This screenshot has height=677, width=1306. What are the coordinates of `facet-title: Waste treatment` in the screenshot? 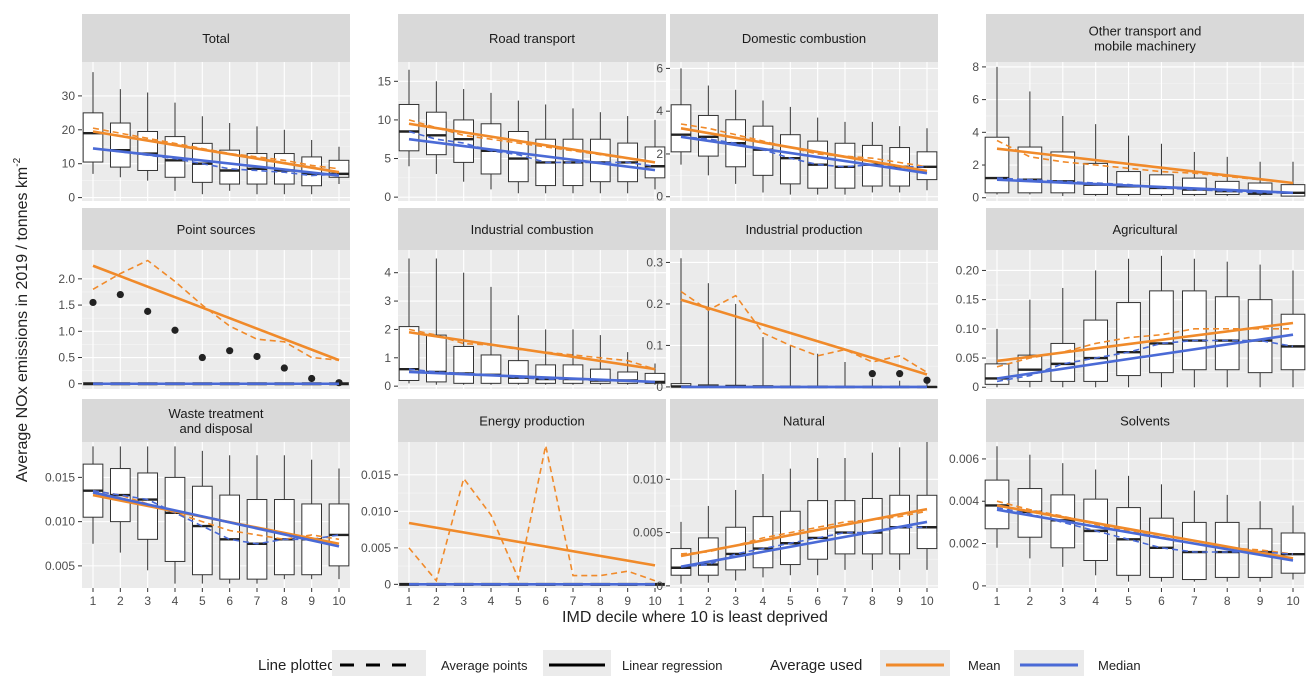 It's located at (216, 413).